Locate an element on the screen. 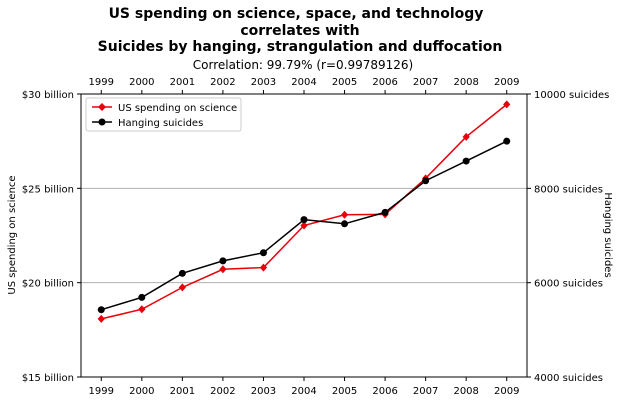 The image size is (620, 400). right-tick-label-2: 8000 suicides is located at coordinates (568, 189).